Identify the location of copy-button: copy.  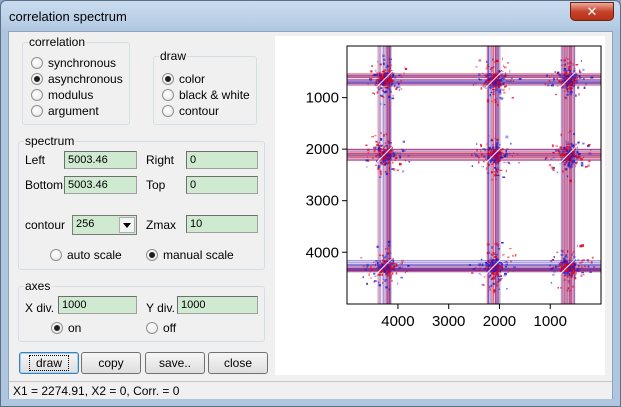
(111, 363).